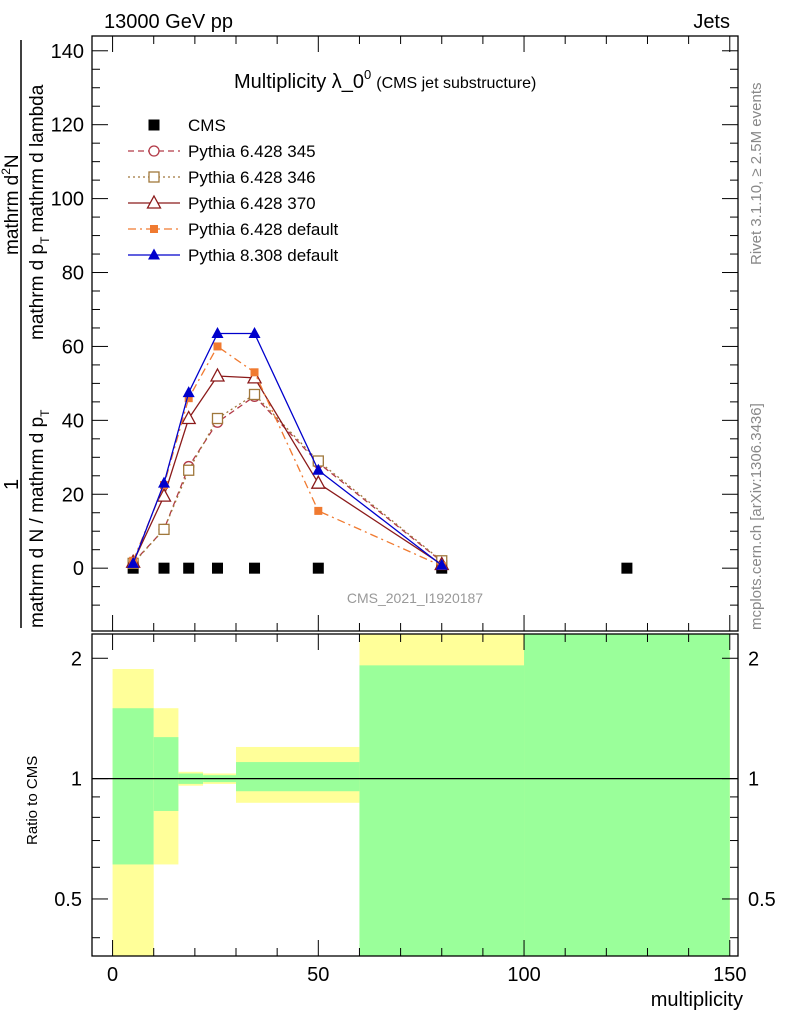 Image resolution: width=786 pixels, height=1024 pixels. Describe the element at coordinates (67, 200) in the screenshot. I see `main-y-tick-label: 100` at that location.